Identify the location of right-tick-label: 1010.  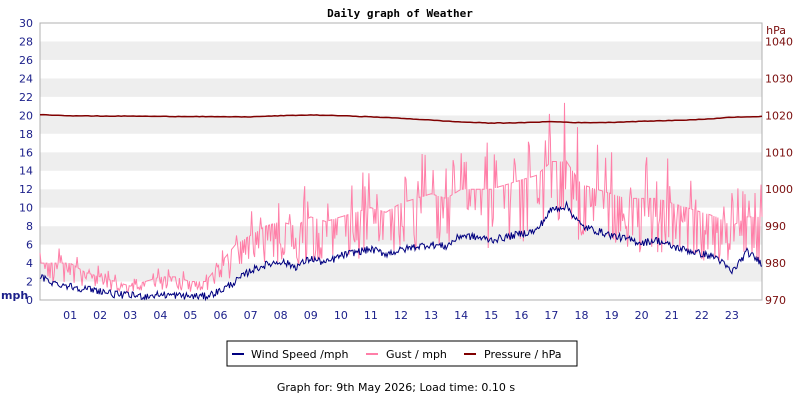
(779, 152).